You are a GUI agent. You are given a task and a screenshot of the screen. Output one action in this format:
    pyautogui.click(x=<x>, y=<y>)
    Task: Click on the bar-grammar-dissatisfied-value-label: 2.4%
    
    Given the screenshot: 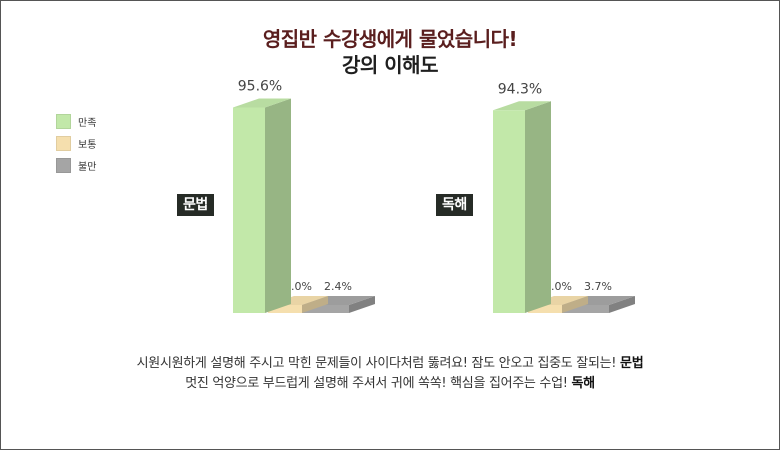 What is the action you would take?
    pyautogui.click(x=338, y=286)
    